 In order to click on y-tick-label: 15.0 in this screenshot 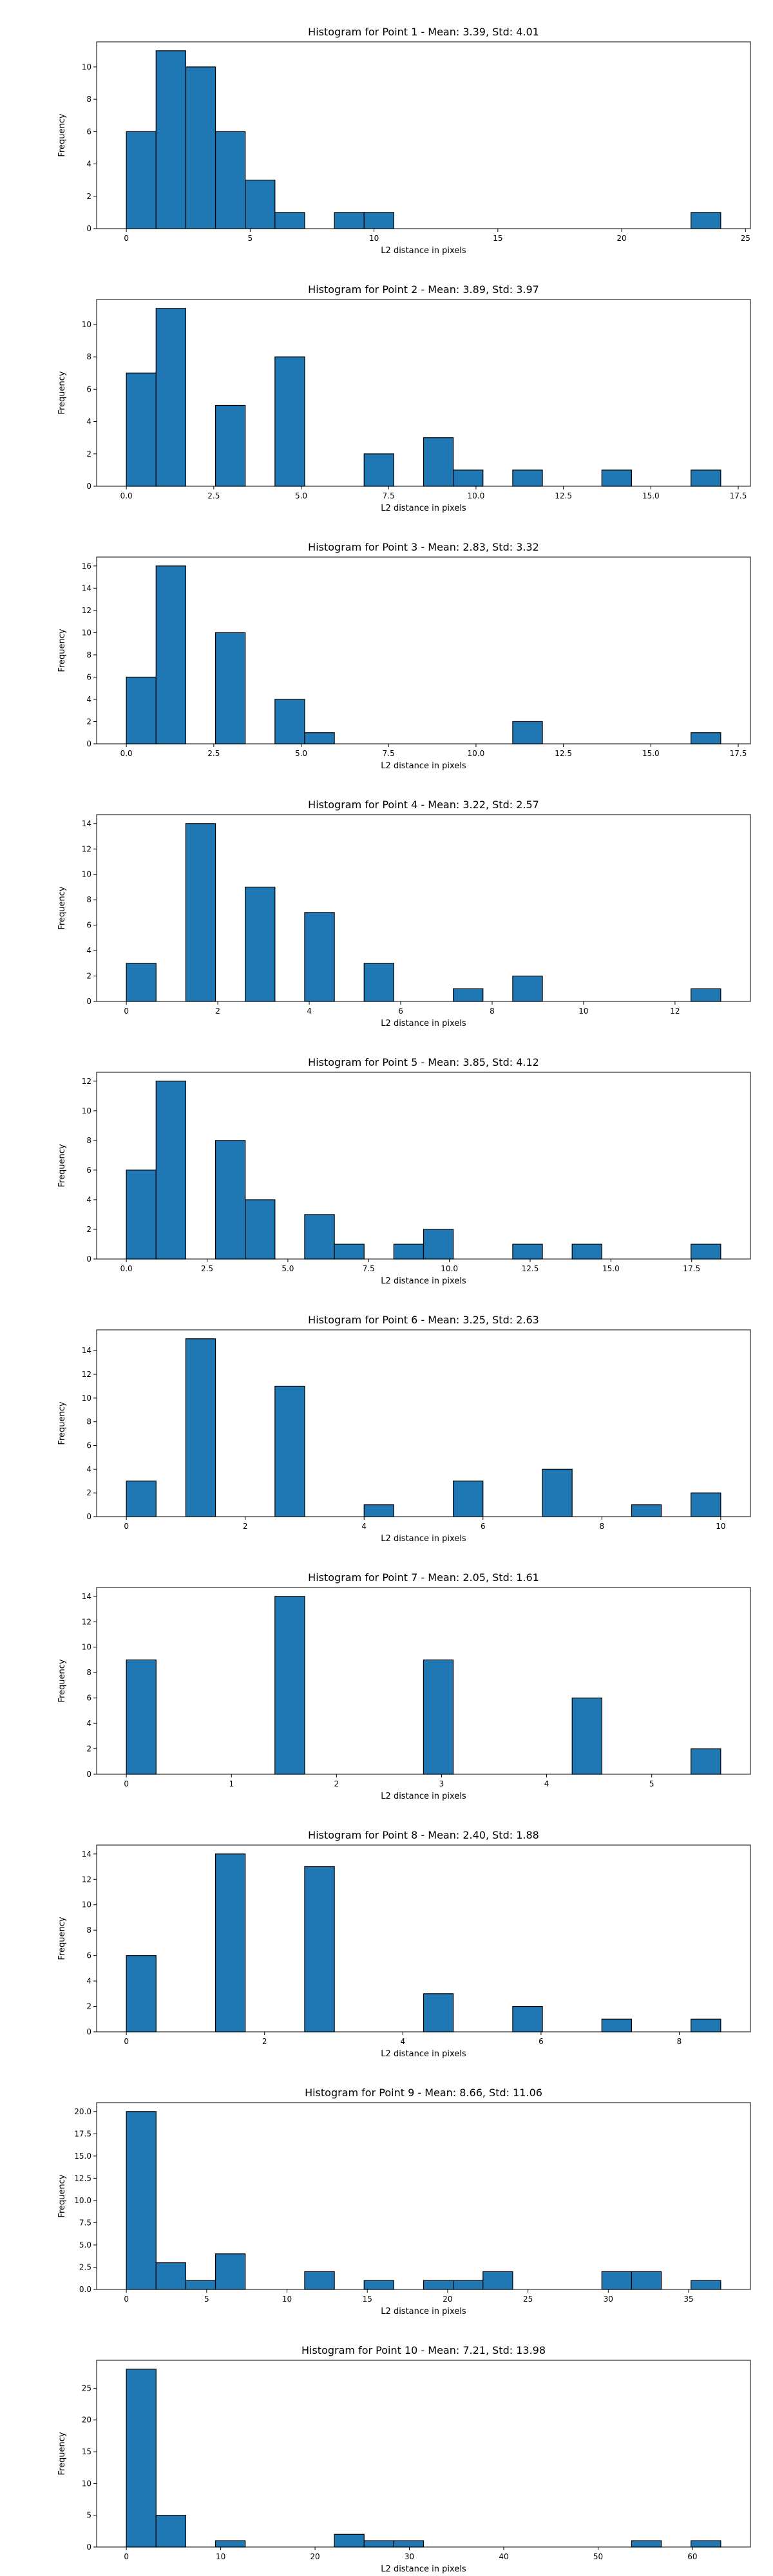, I will do `click(82, 2156)`.